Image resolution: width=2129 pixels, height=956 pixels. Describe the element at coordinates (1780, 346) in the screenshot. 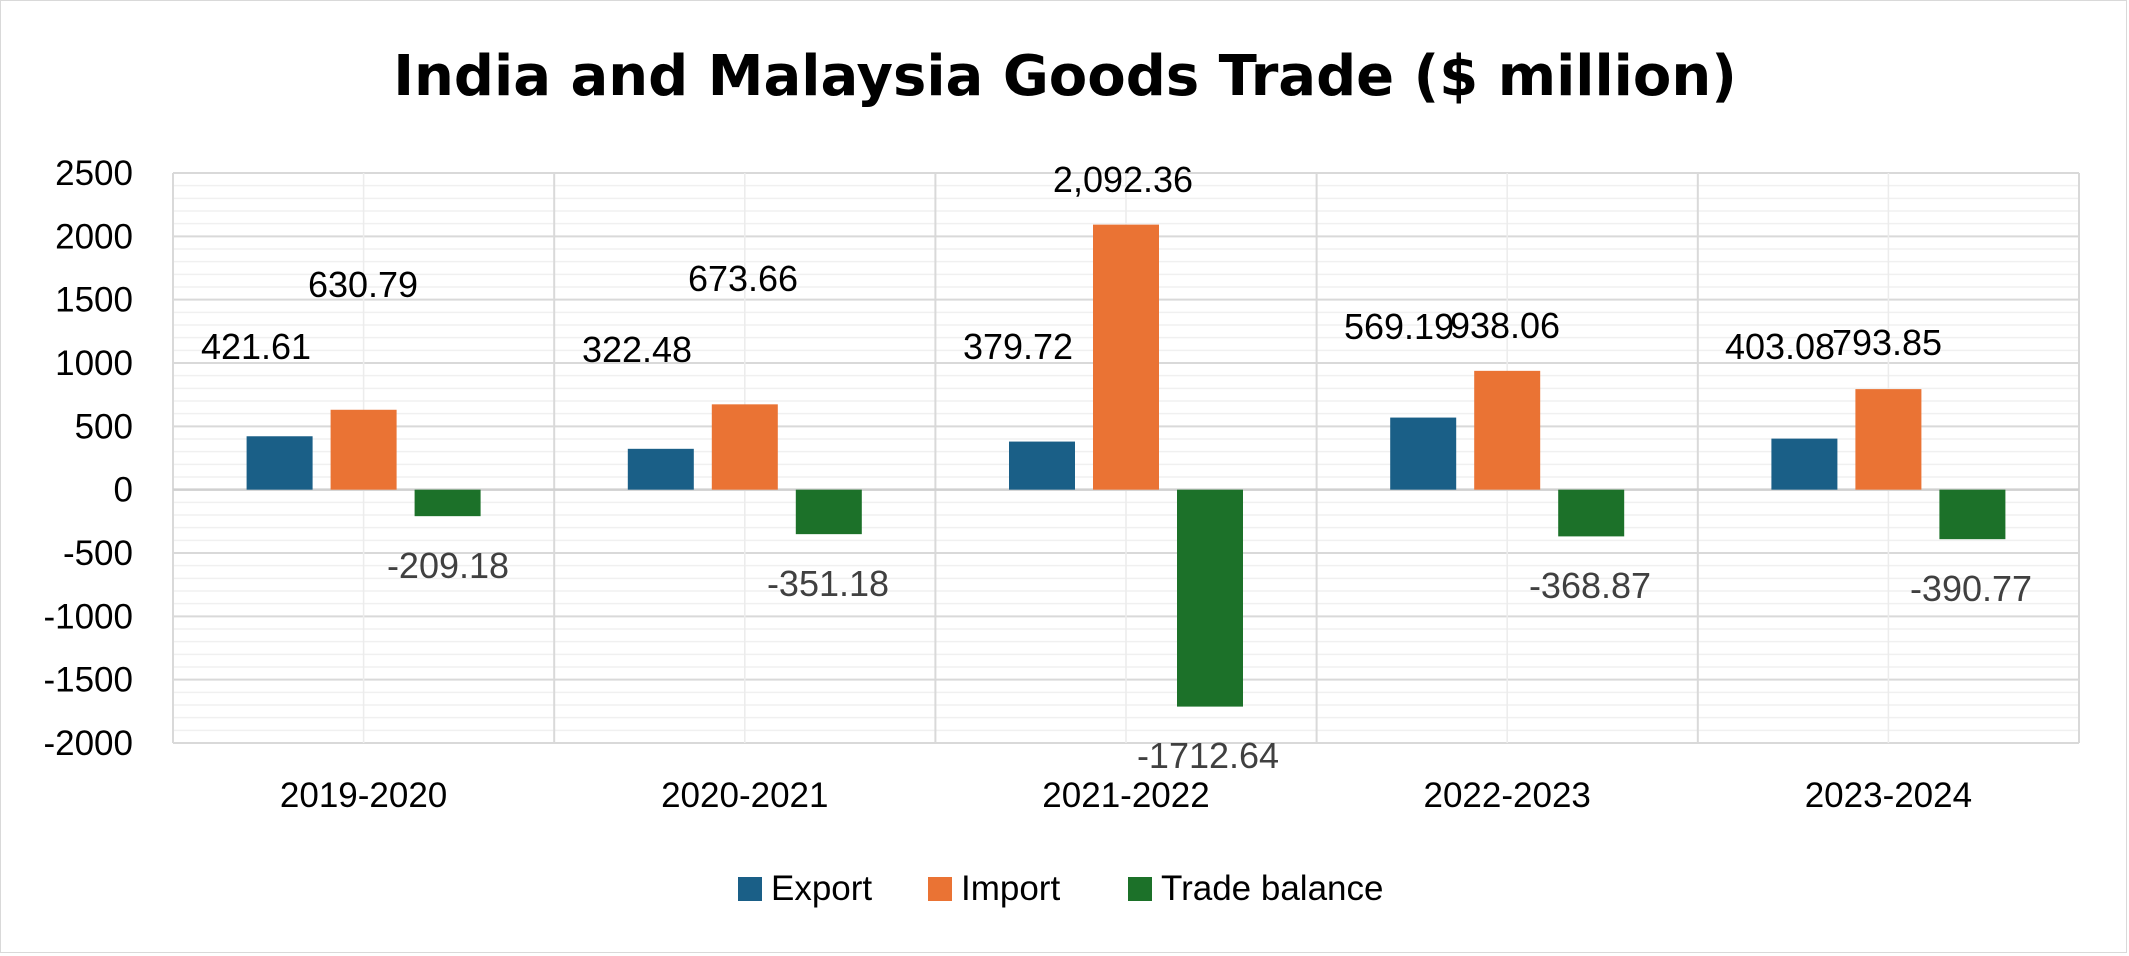

I see `data-label-export: 403.08` at that location.